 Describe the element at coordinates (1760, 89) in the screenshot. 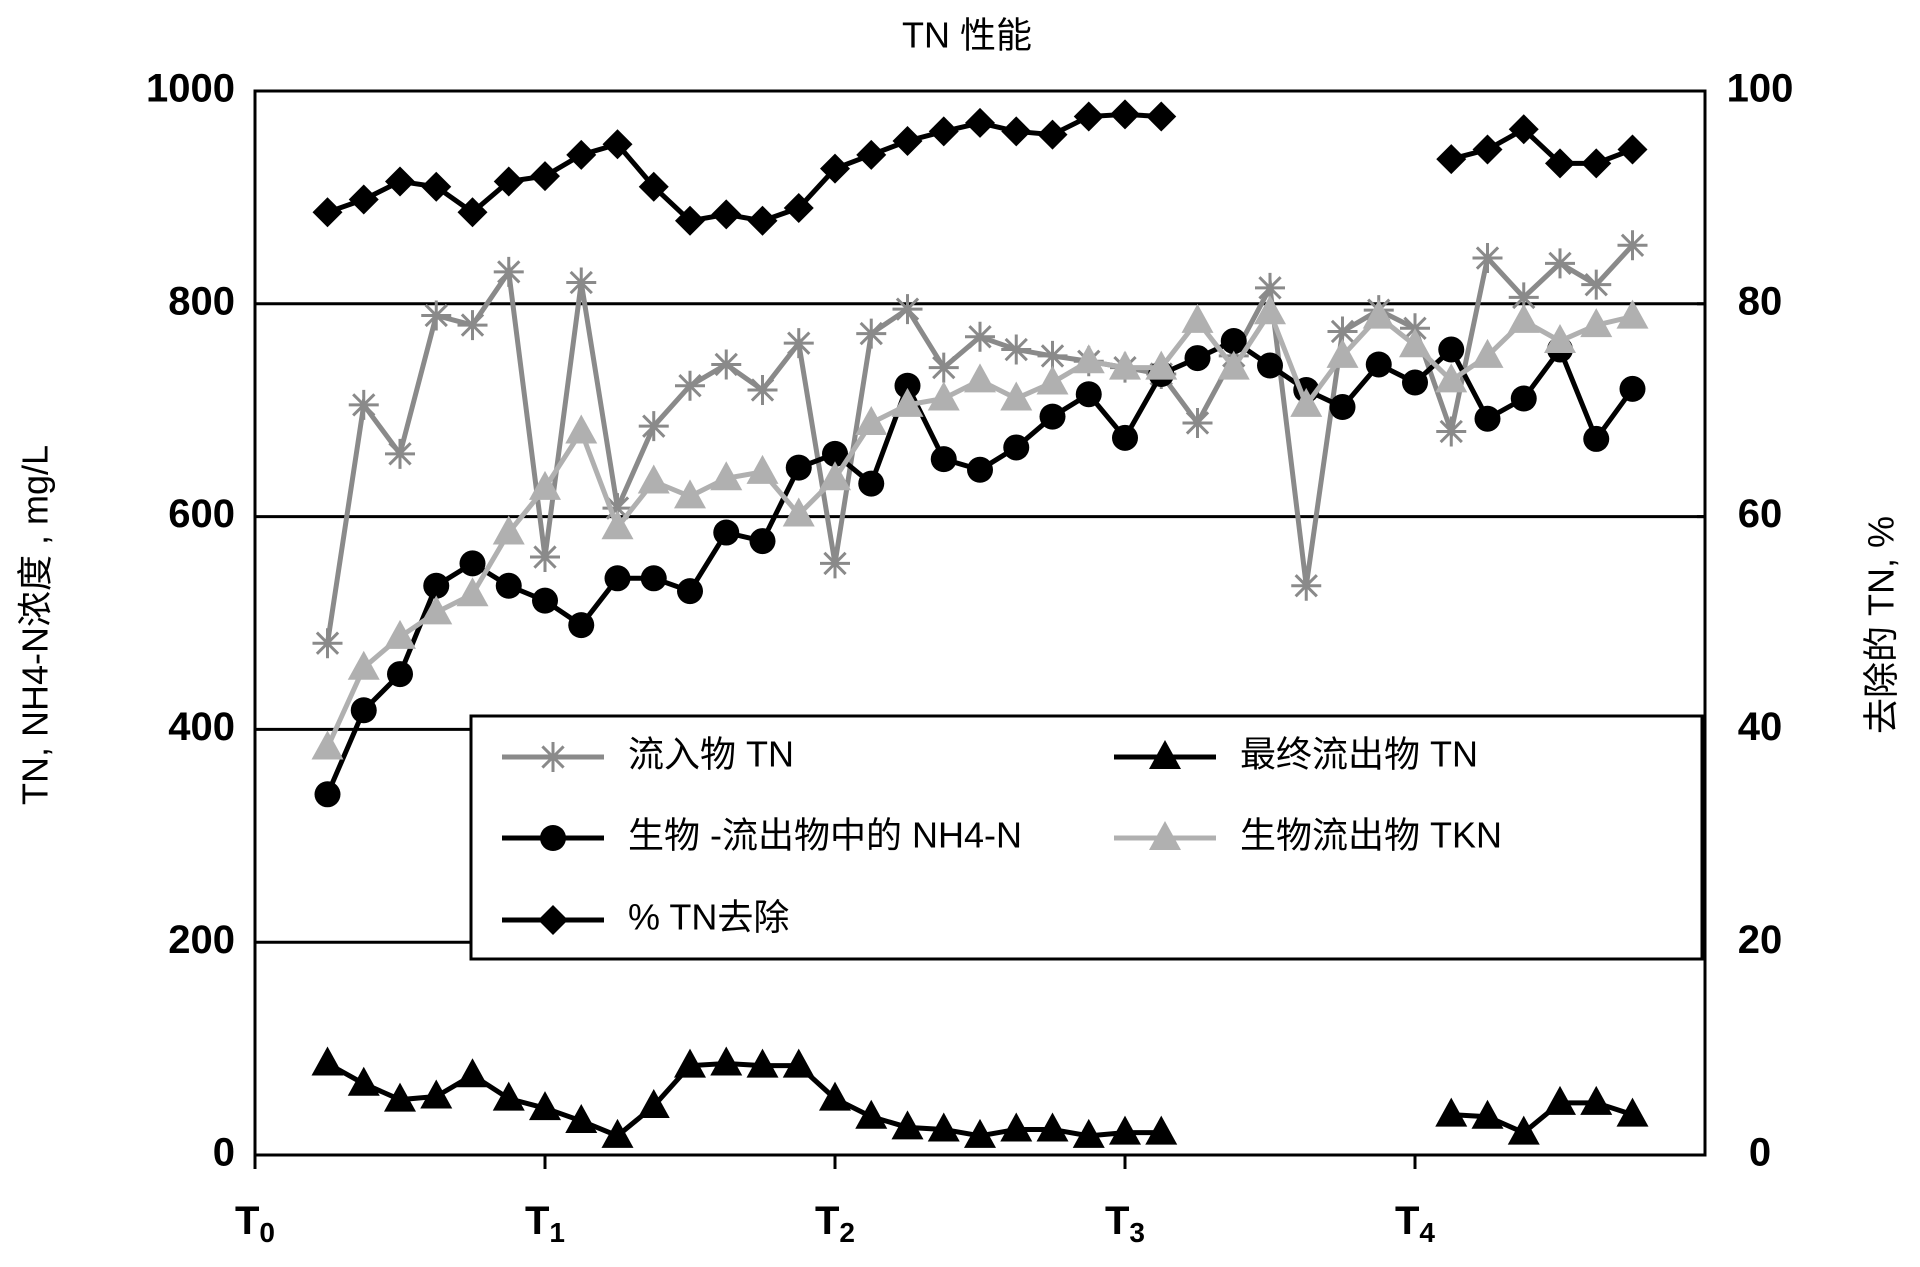

I see `y2-tick-label: 100` at that location.